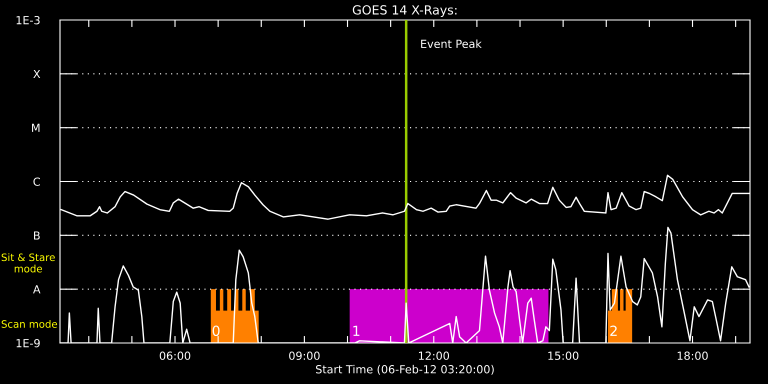 The width and height of the screenshot is (768, 384). I want to click on y-tick-label: B, so click(37, 235).